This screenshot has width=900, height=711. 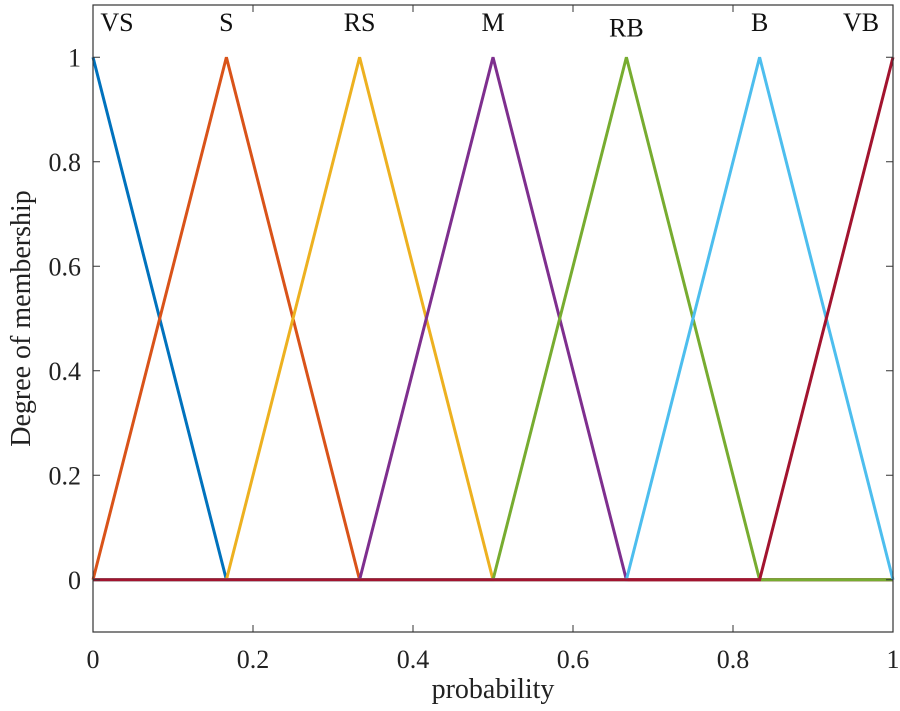 What do you see at coordinates (733, 659) in the screenshot?
I see `x-tick-label: 0.8` at bounding box center [733, 659].